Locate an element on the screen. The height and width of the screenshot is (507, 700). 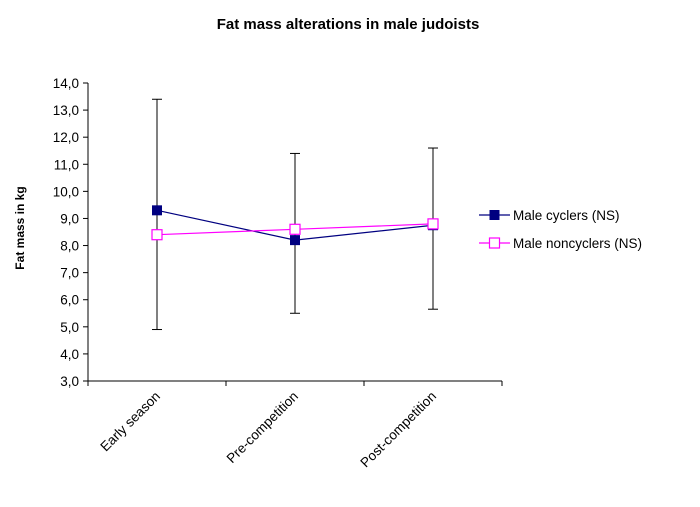
legend-label: Male noncyclers (NS) is located at coordinates (577, 243).